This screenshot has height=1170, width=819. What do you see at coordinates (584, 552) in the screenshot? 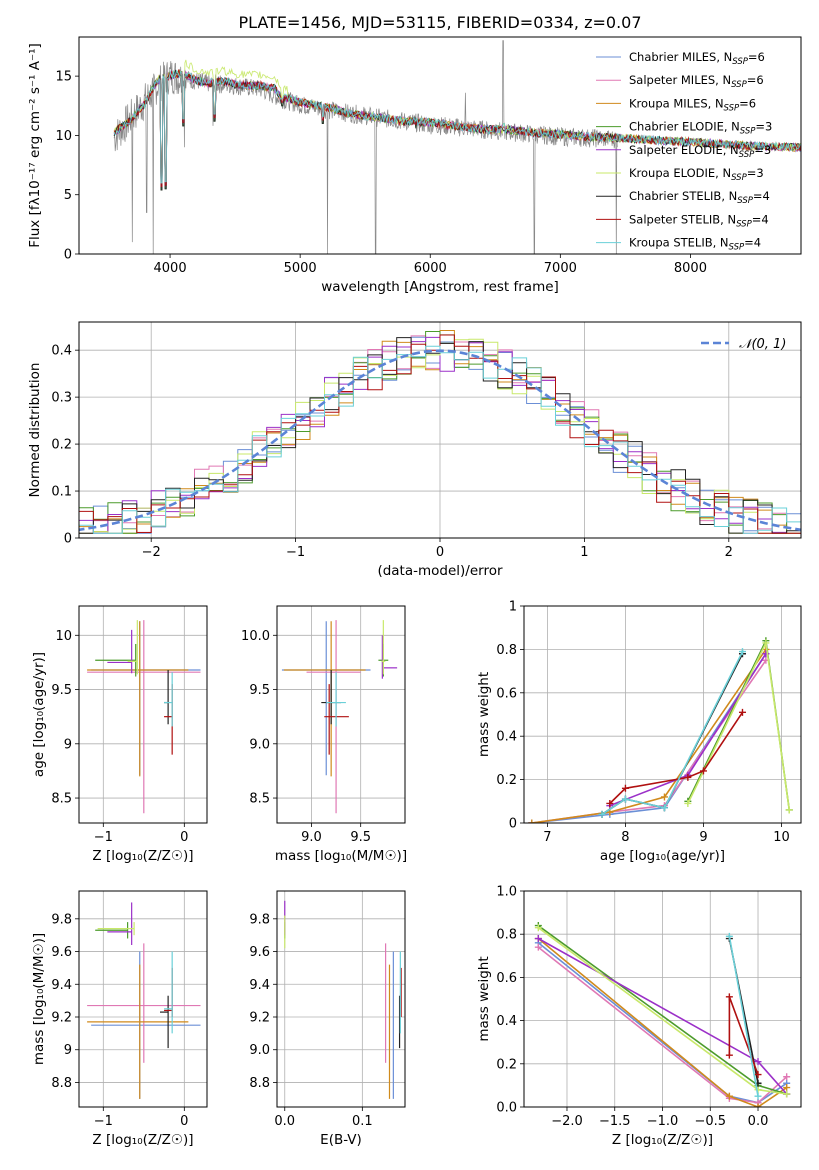
I see `x-tick-label: 1` at bounding box center [584, 552].